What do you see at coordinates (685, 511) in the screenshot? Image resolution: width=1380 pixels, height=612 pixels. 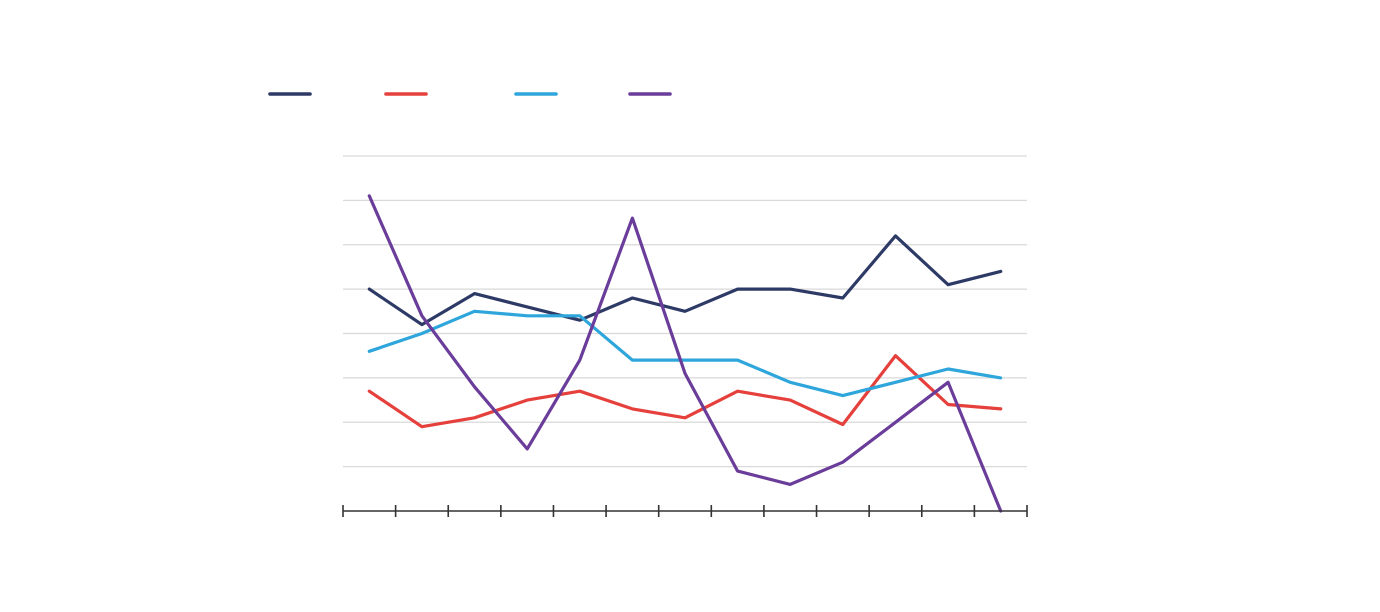 I see `x-axis` at bounding box center [685, 511].